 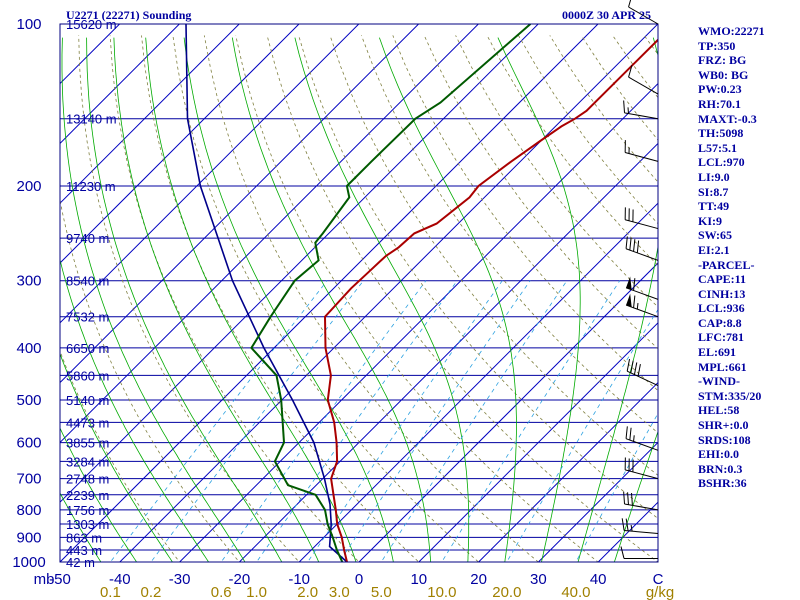 What do you see at coordinates (87, 479) in the screenshot?
I see `height-label: 2748 m` at bounding box center [87, 479].